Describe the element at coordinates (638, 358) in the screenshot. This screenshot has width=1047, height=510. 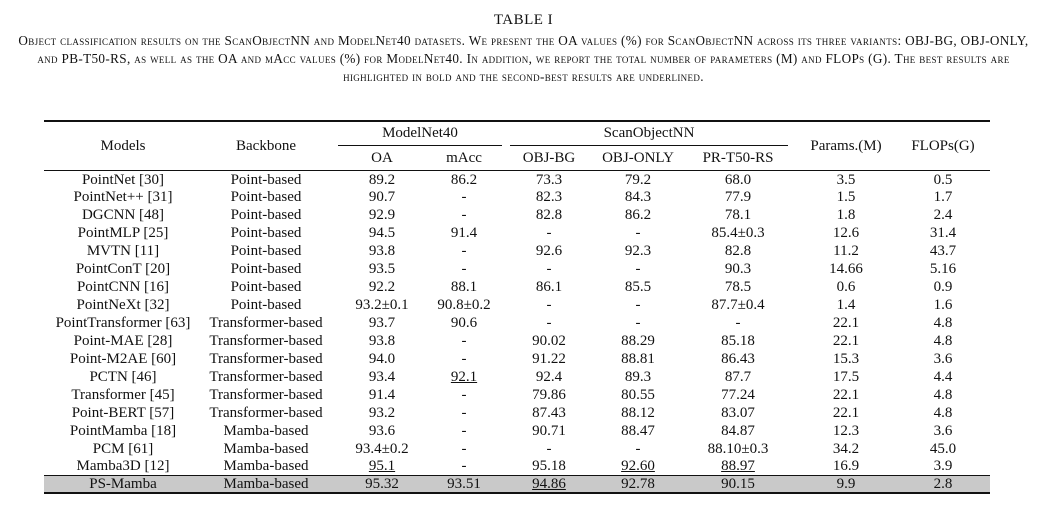
I see `cell-obj-only: 88.81` at that location.